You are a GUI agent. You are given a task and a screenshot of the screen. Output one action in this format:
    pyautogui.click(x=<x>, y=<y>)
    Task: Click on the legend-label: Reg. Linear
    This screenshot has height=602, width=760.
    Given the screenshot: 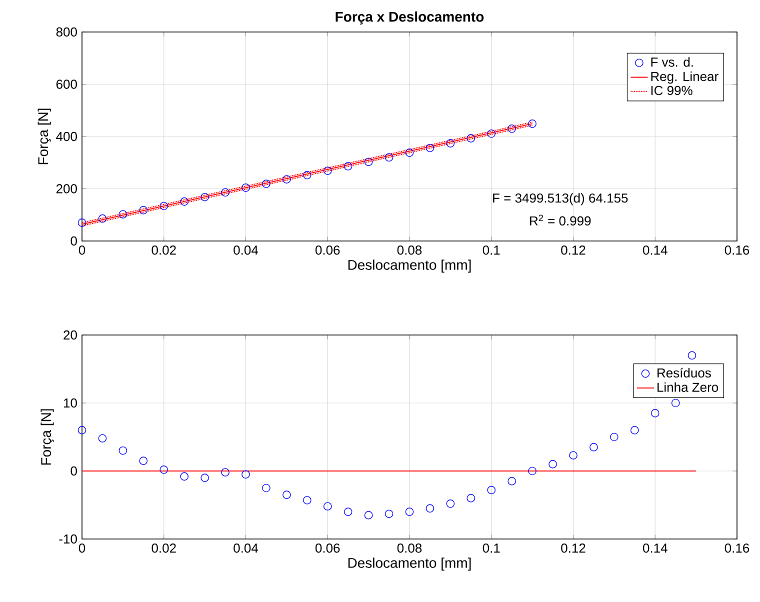 What is the action you would take?
    pyautogui.click(x=684, y=78)
    